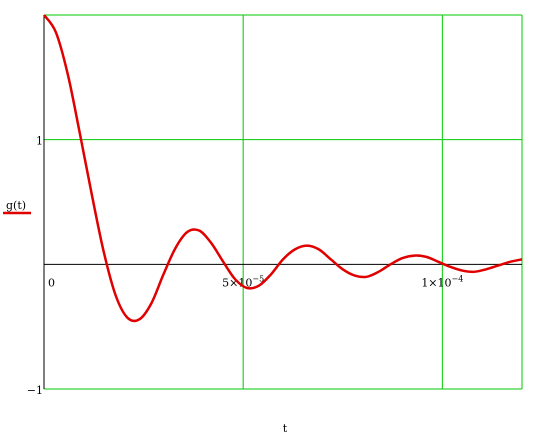 This screenshot has height=437, width=556. Describe the element at coordinates (35, 390) in the screenshot. I see `y-tick-label: −1` at that location.